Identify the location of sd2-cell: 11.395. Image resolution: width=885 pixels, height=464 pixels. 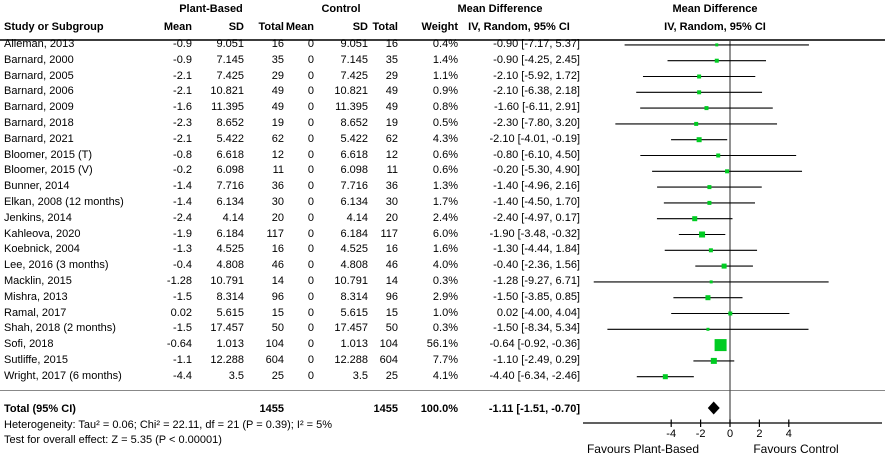
(351, 107).